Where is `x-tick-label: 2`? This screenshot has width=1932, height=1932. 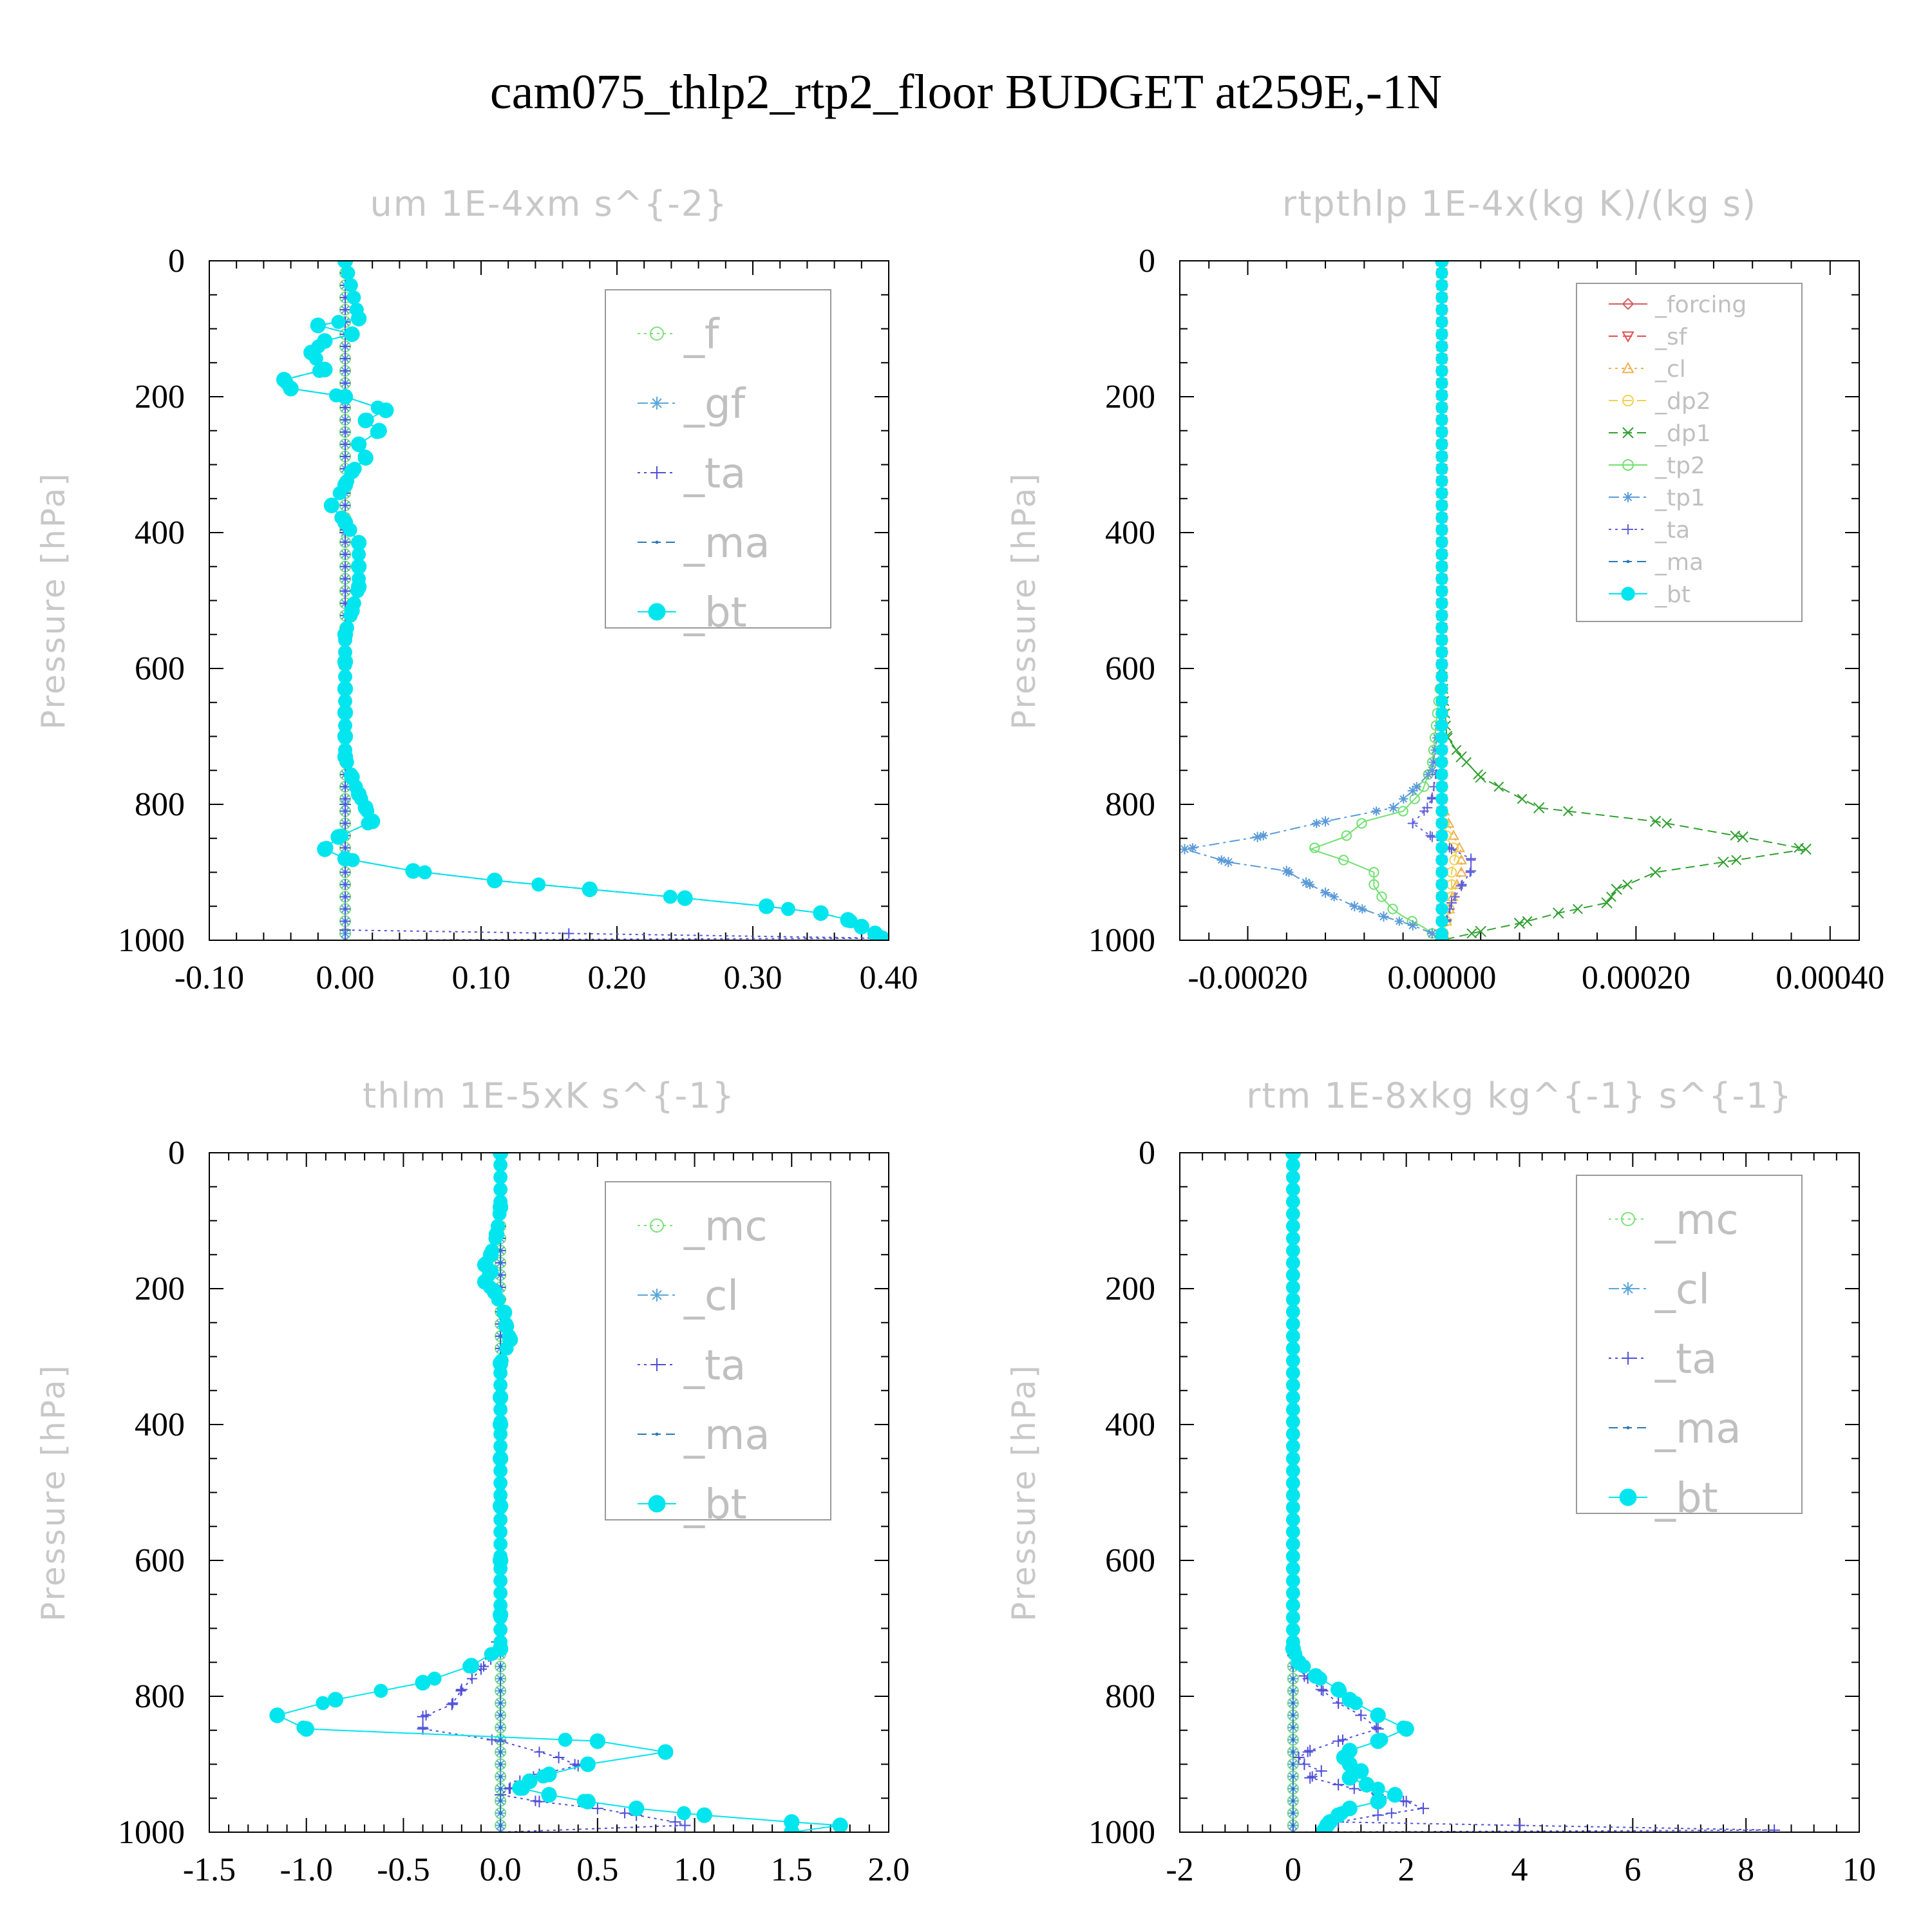 x-tick-label: 2 is located at coordinates (1407, 1870).